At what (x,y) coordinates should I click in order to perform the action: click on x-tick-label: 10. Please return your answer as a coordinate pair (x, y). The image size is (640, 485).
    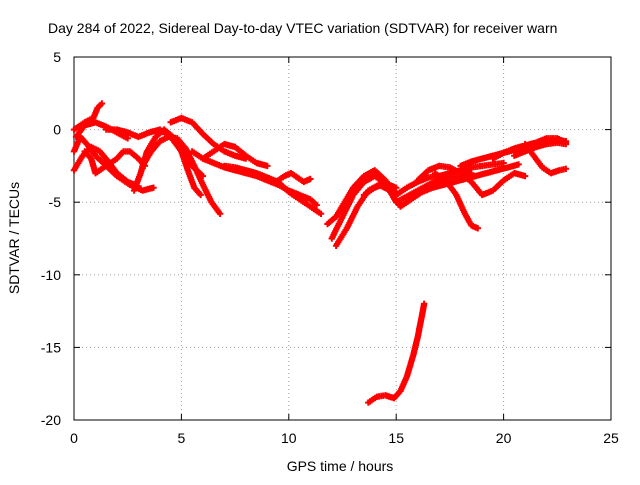
    Looking at the image, I should click on (289, 438).